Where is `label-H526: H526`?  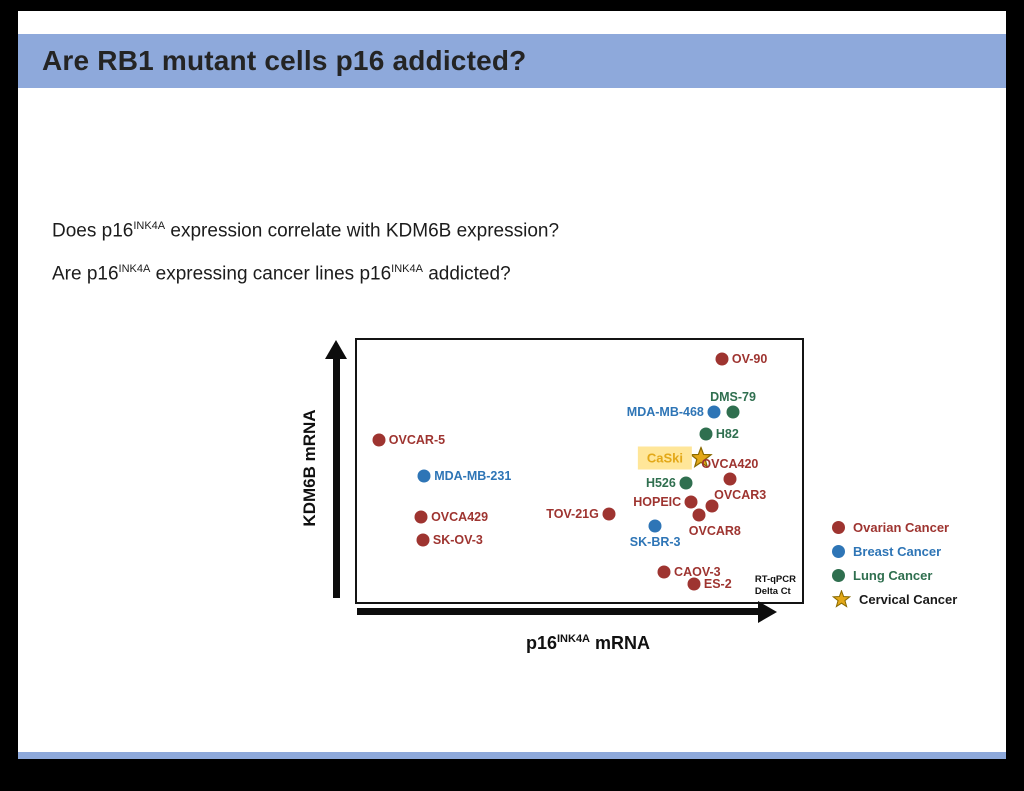 label-H526: H526 is located at coordinates (660, 483).